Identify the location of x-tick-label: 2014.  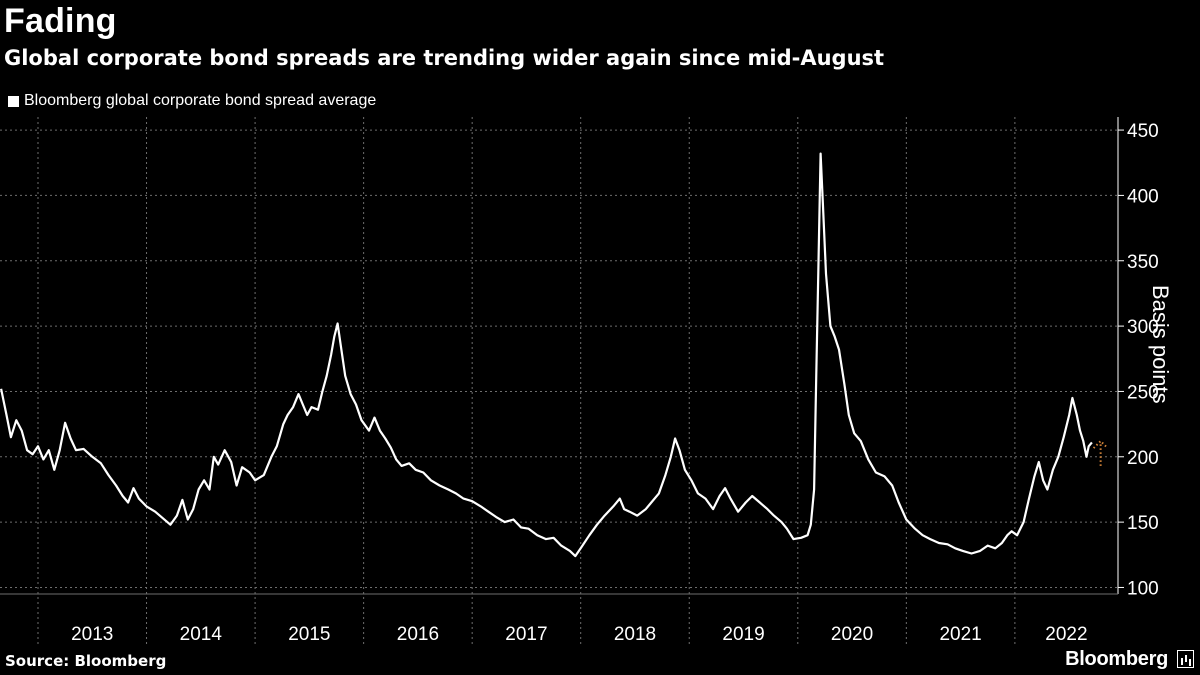
(201, 634).